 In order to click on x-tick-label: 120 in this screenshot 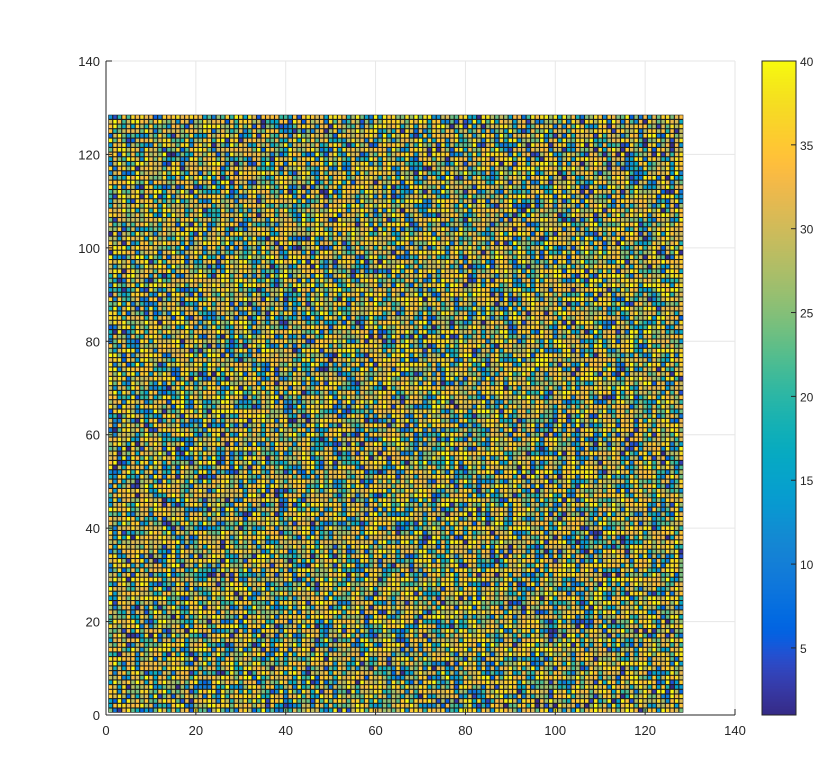, I will do `click(645, 730)`.